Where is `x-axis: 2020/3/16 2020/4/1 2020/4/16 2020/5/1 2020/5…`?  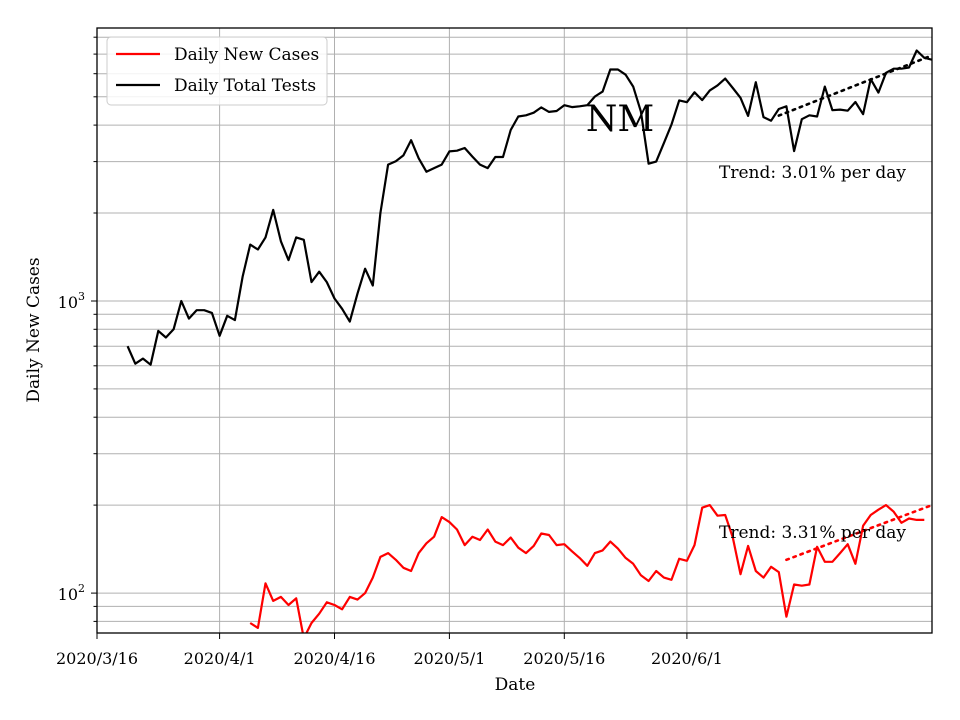
x-axis: 2020/3/16 2020/4/1 2020/4/16 2020/5/1 2020/5… is located at coordinates (389, 650).